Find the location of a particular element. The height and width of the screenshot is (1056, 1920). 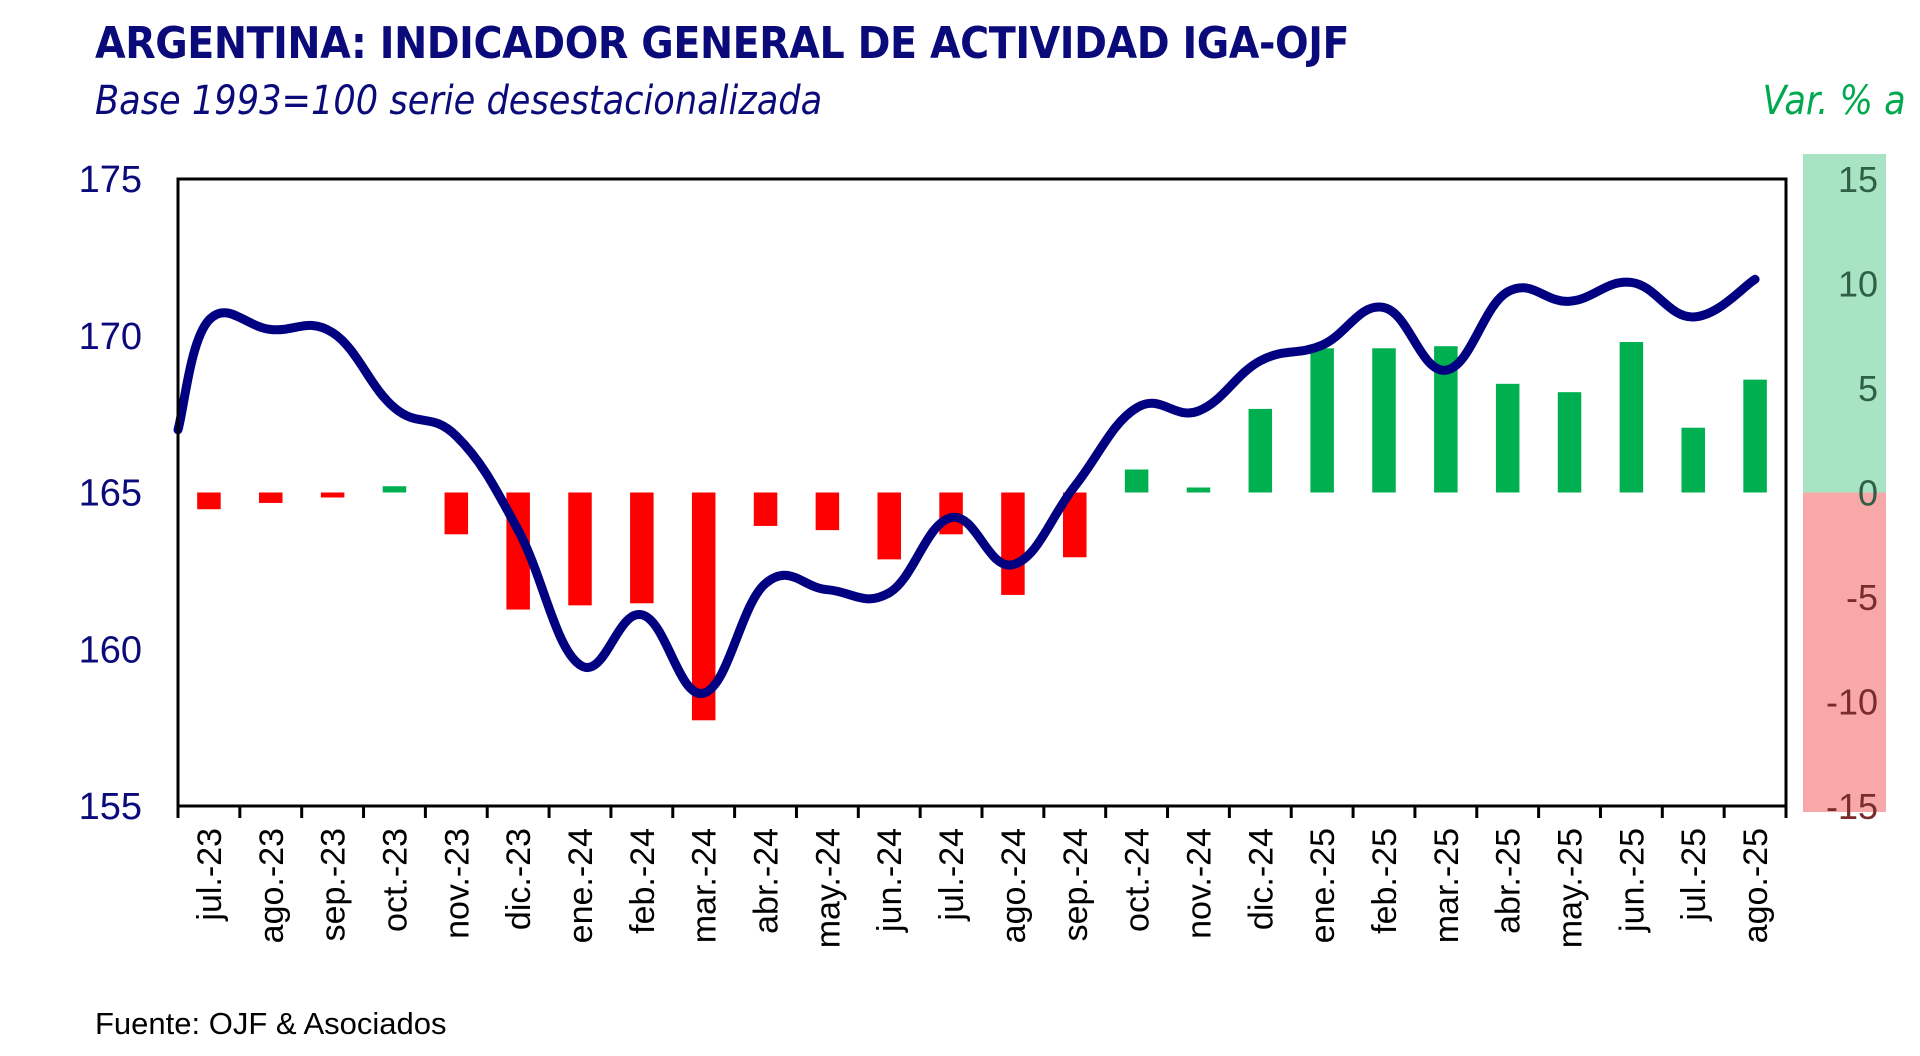

left-y-axis: 155 160 165 170 175 is located at coordinates (110, 493).